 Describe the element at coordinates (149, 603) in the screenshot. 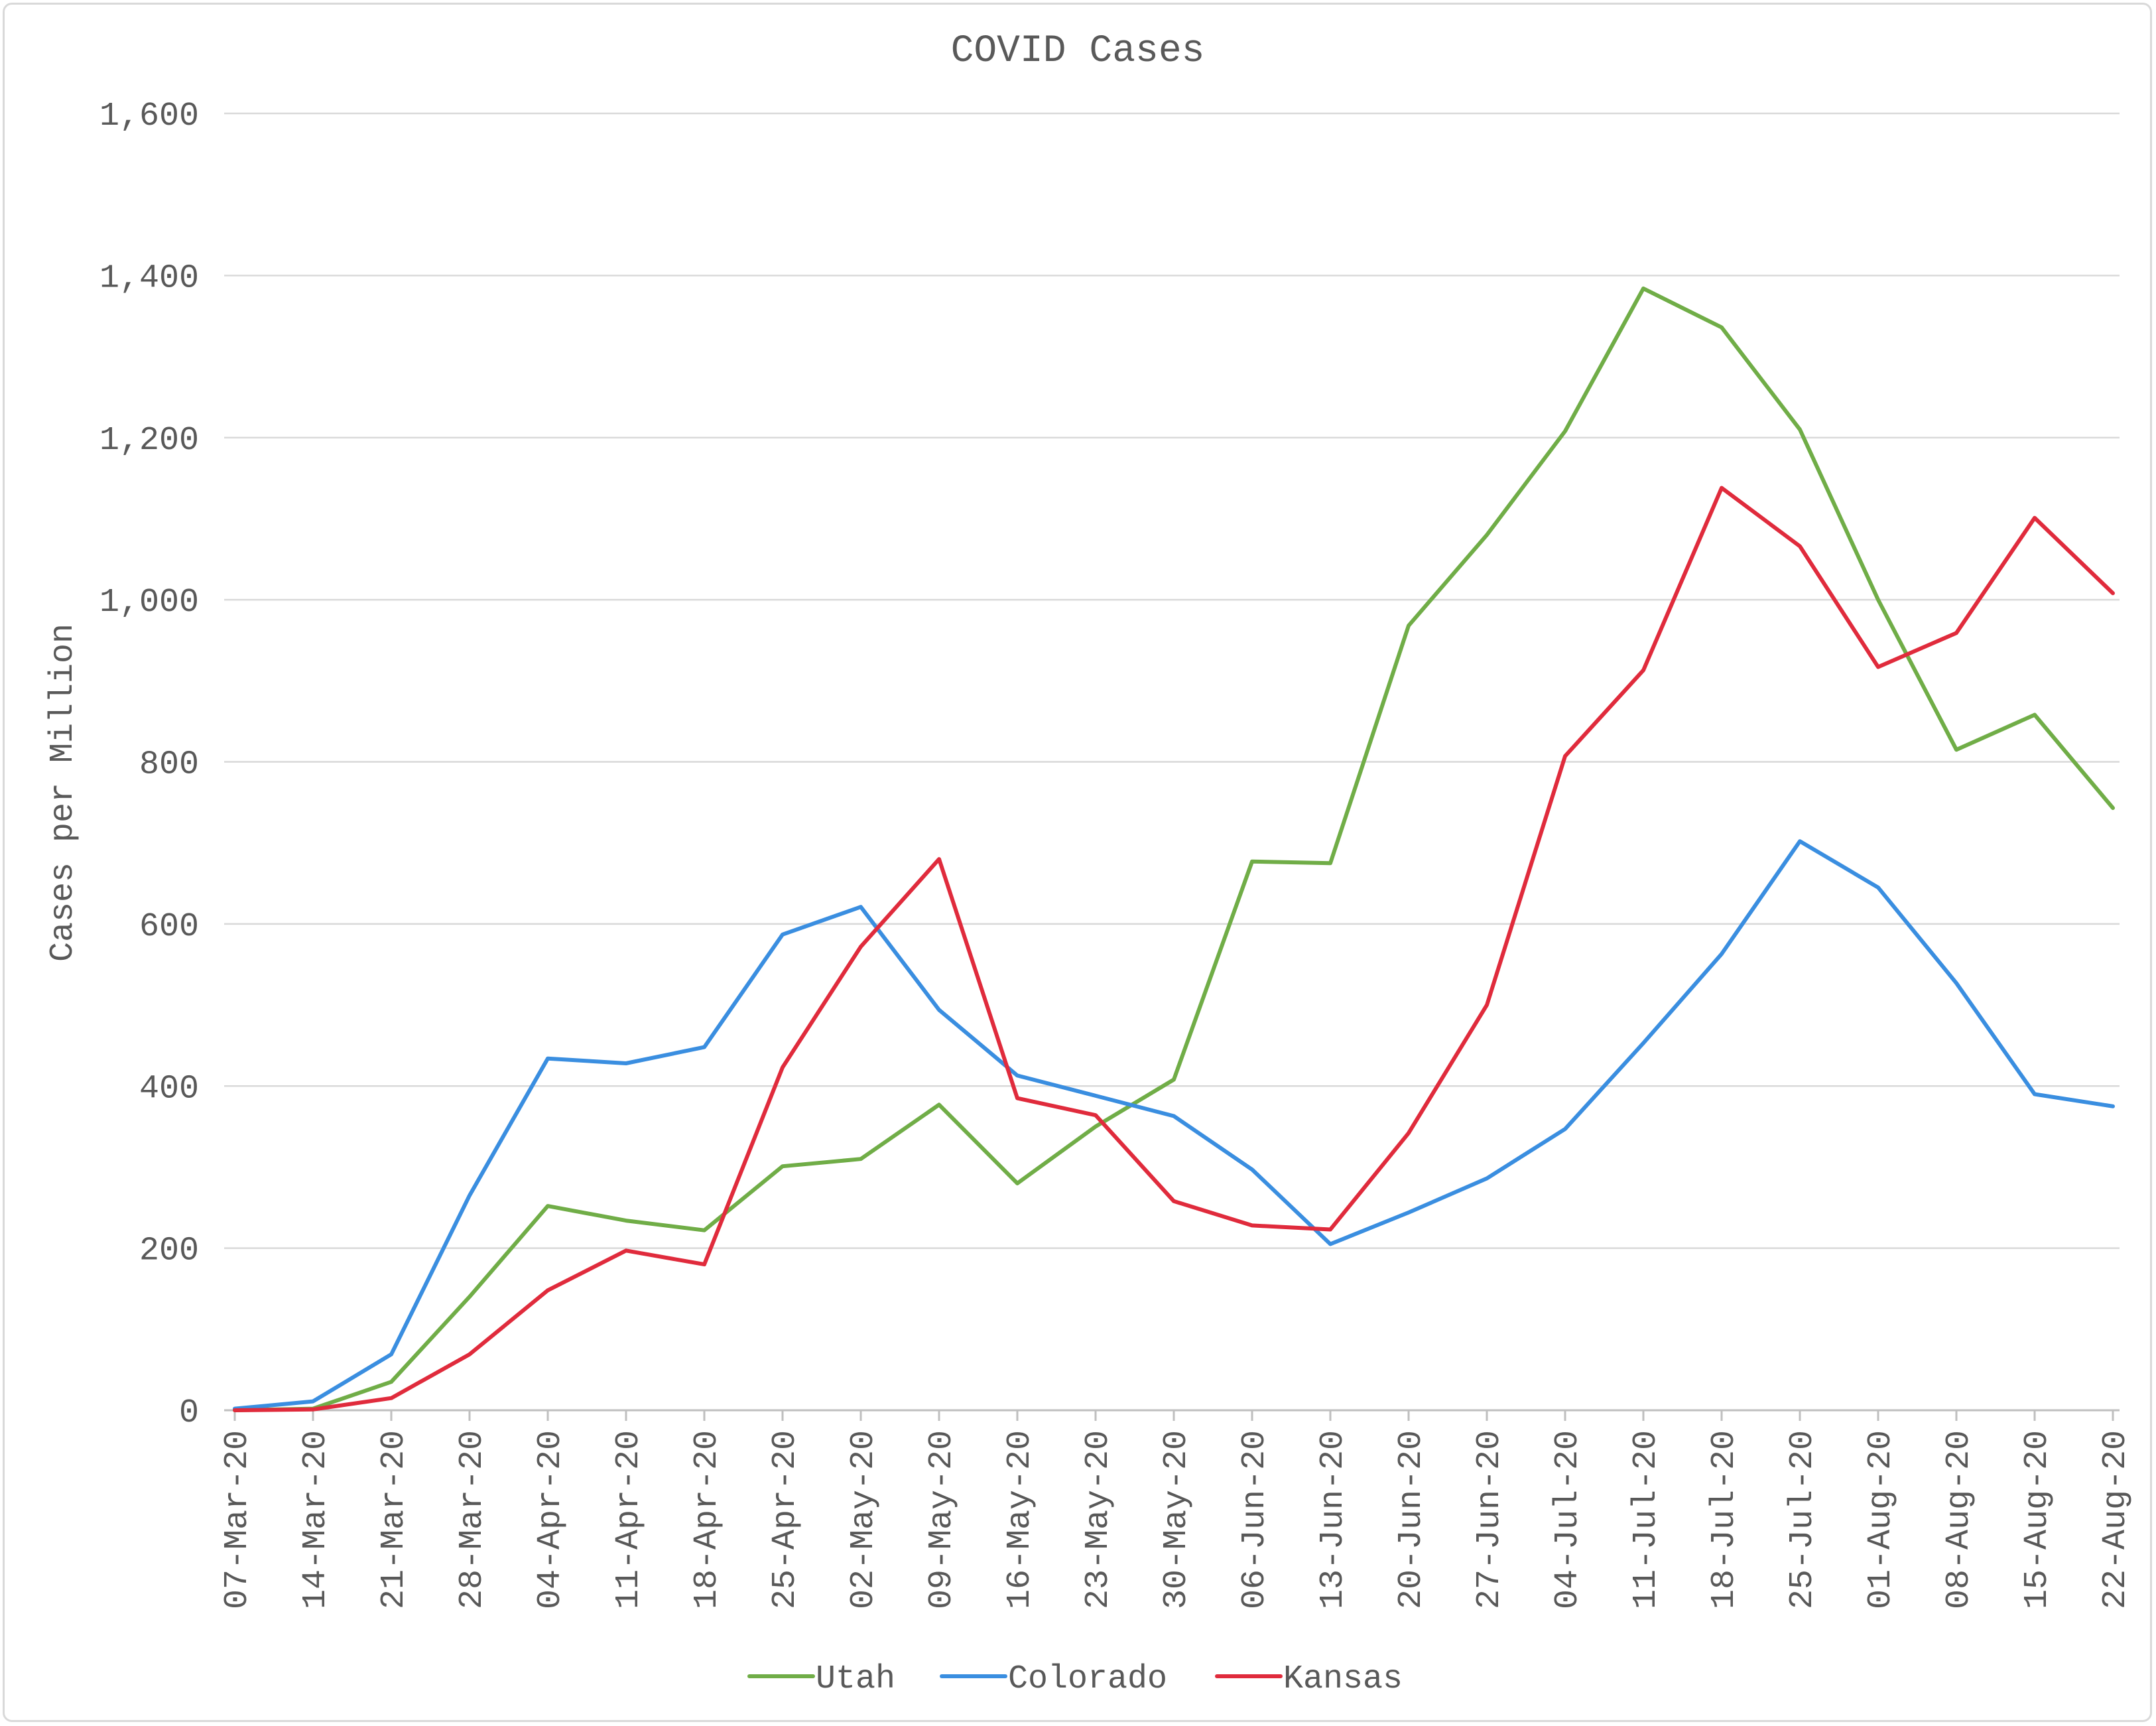

I see `y-tick-label: 1,000` at that location.